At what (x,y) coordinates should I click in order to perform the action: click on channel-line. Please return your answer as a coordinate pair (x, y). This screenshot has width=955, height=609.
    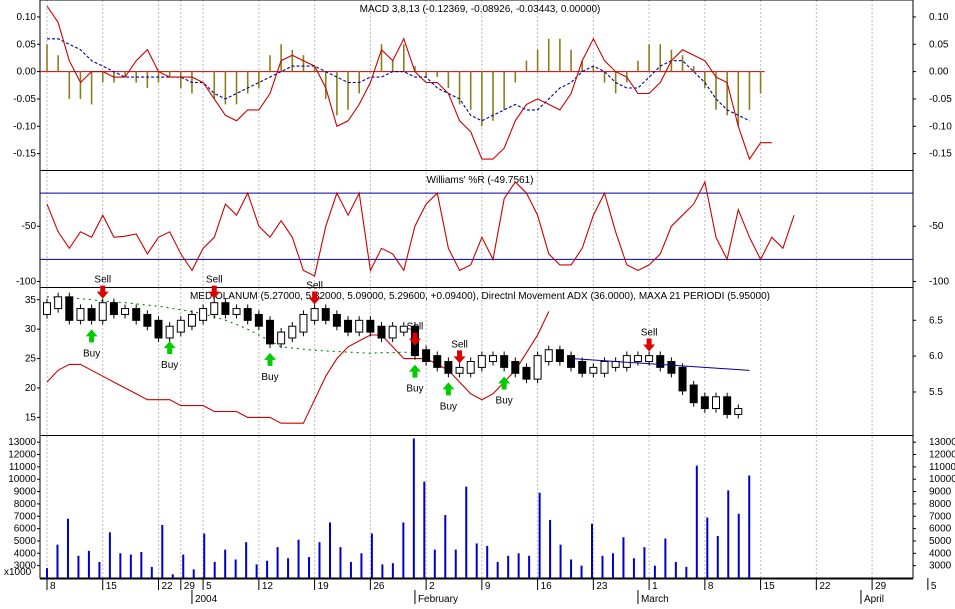
    Looking at the image, I should click on (298, 367).